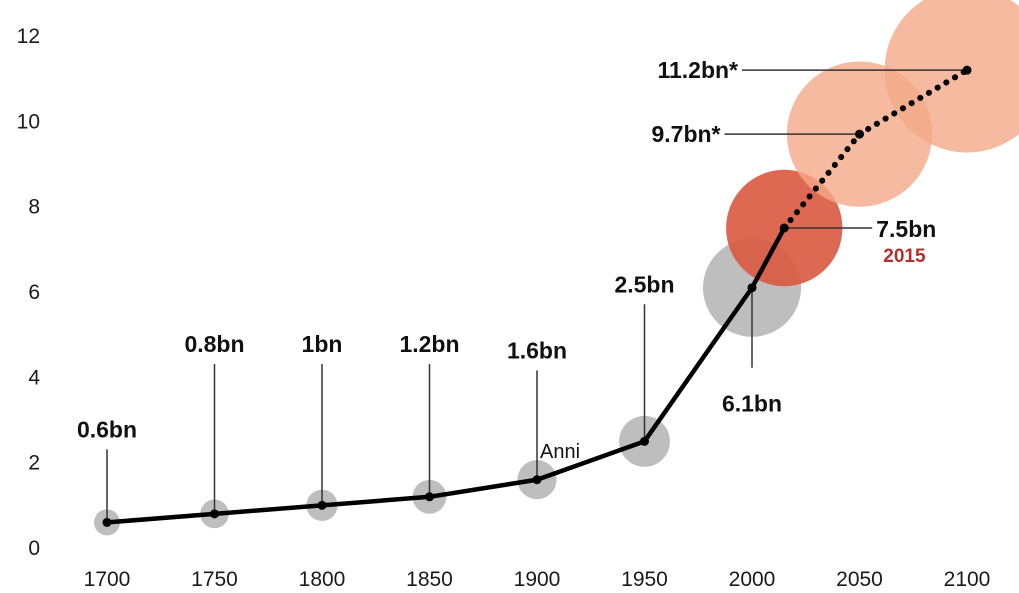  I want to click on line-segment-1950-2000, so click(698, 364).